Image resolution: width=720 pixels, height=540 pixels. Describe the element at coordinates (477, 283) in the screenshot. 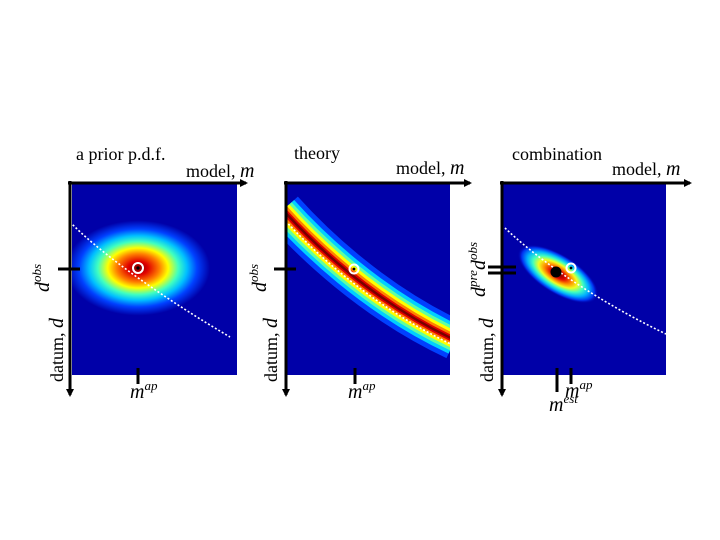

I see `combination-dpre-label: dpre` at that location.